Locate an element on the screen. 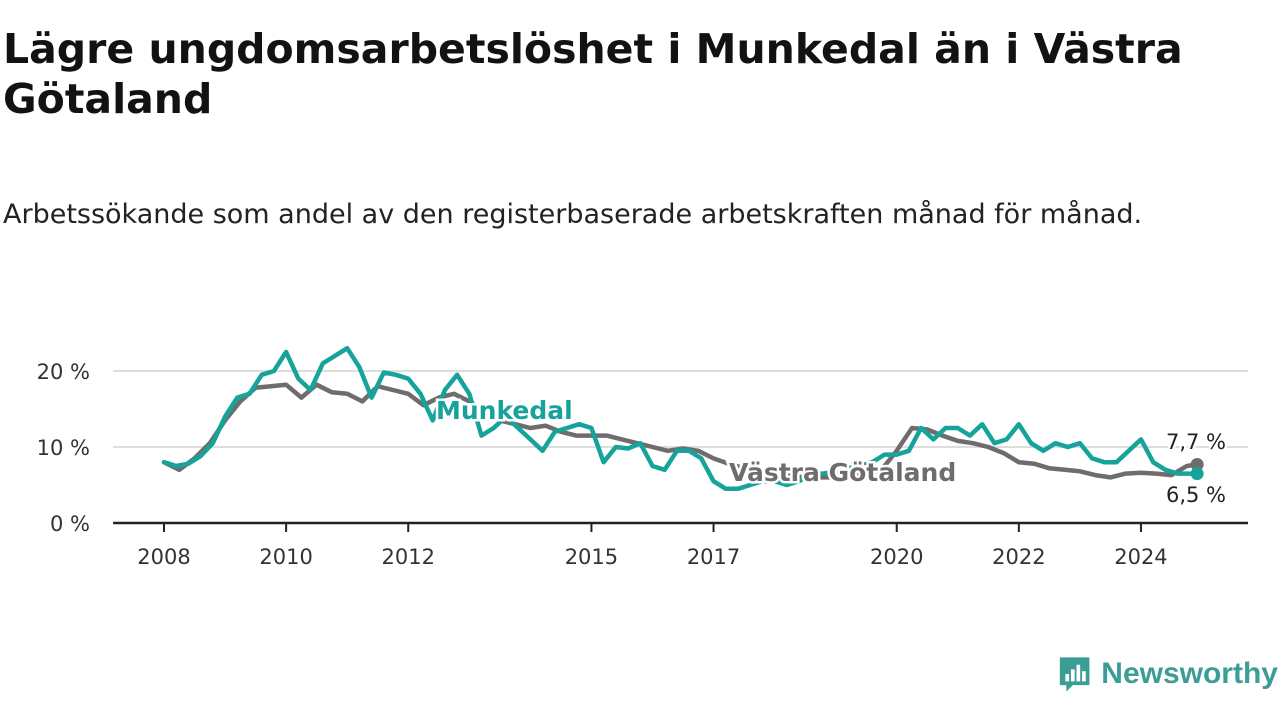 This screenshot has height=720, width=1280. y-tick-label: 10 % is located at coordinates (63, 448).